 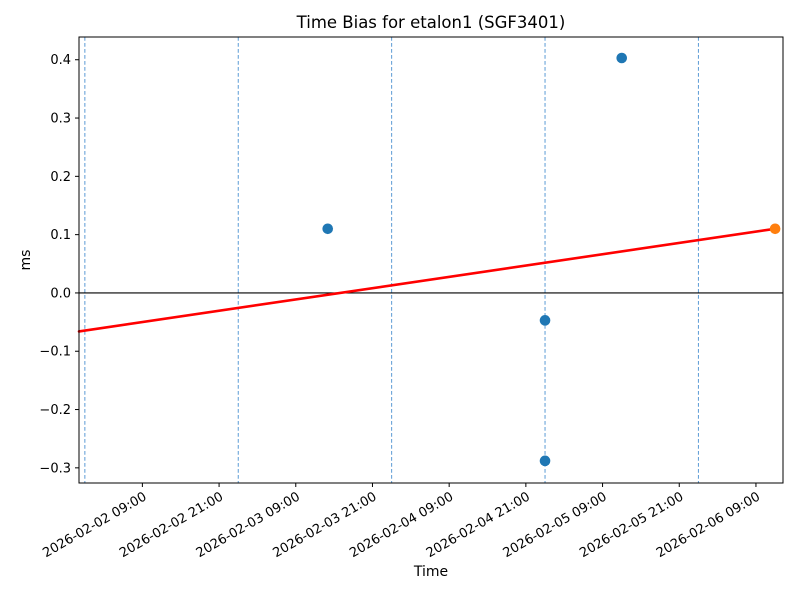 What do you see at coordinates (60, 177) in the screenshot?
I see `y-tick-label: 0.2` at bounding box center [60, 177].